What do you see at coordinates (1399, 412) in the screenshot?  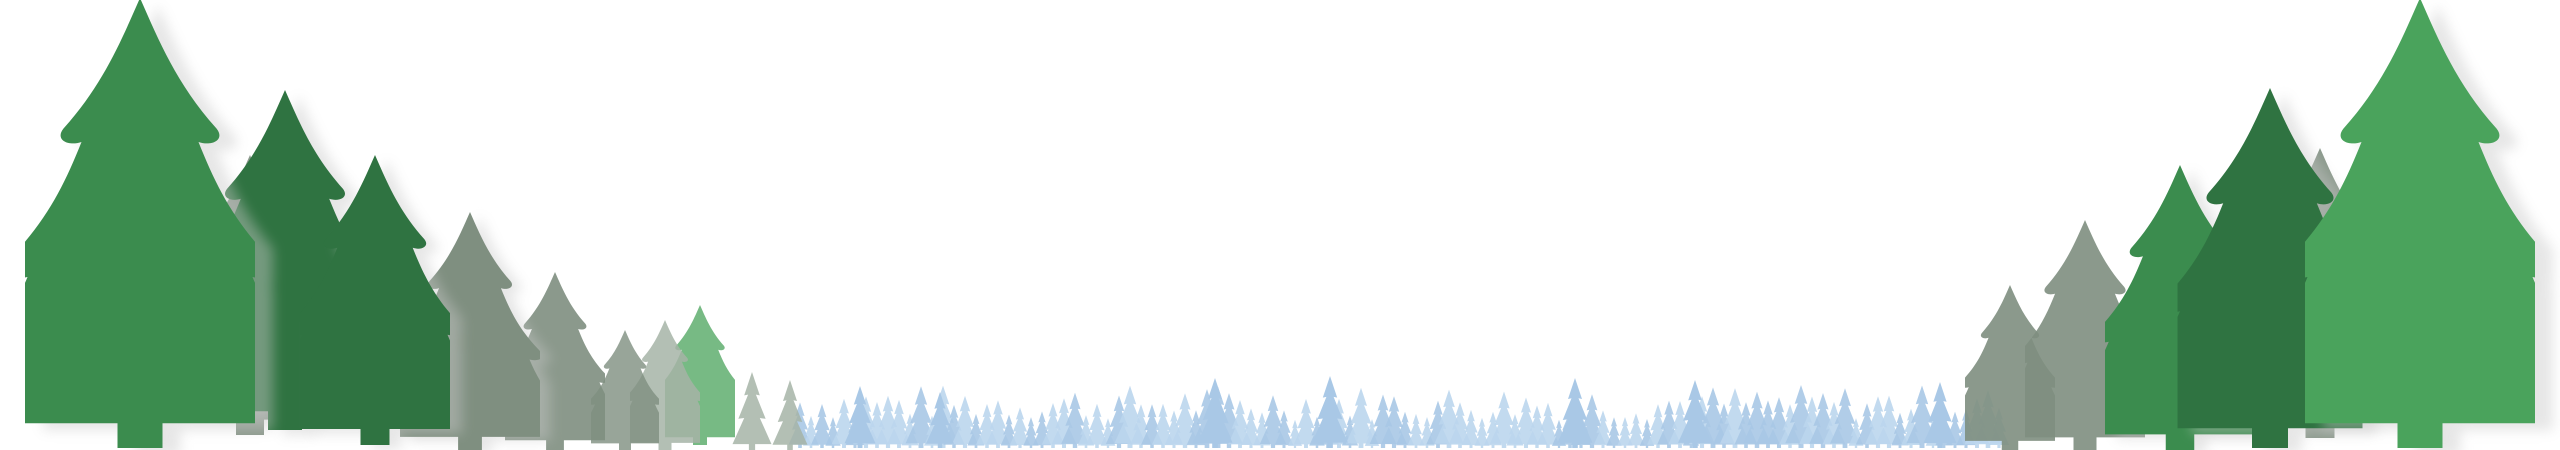 I see `distant-tree-row` at bounding box center [1399, 412].